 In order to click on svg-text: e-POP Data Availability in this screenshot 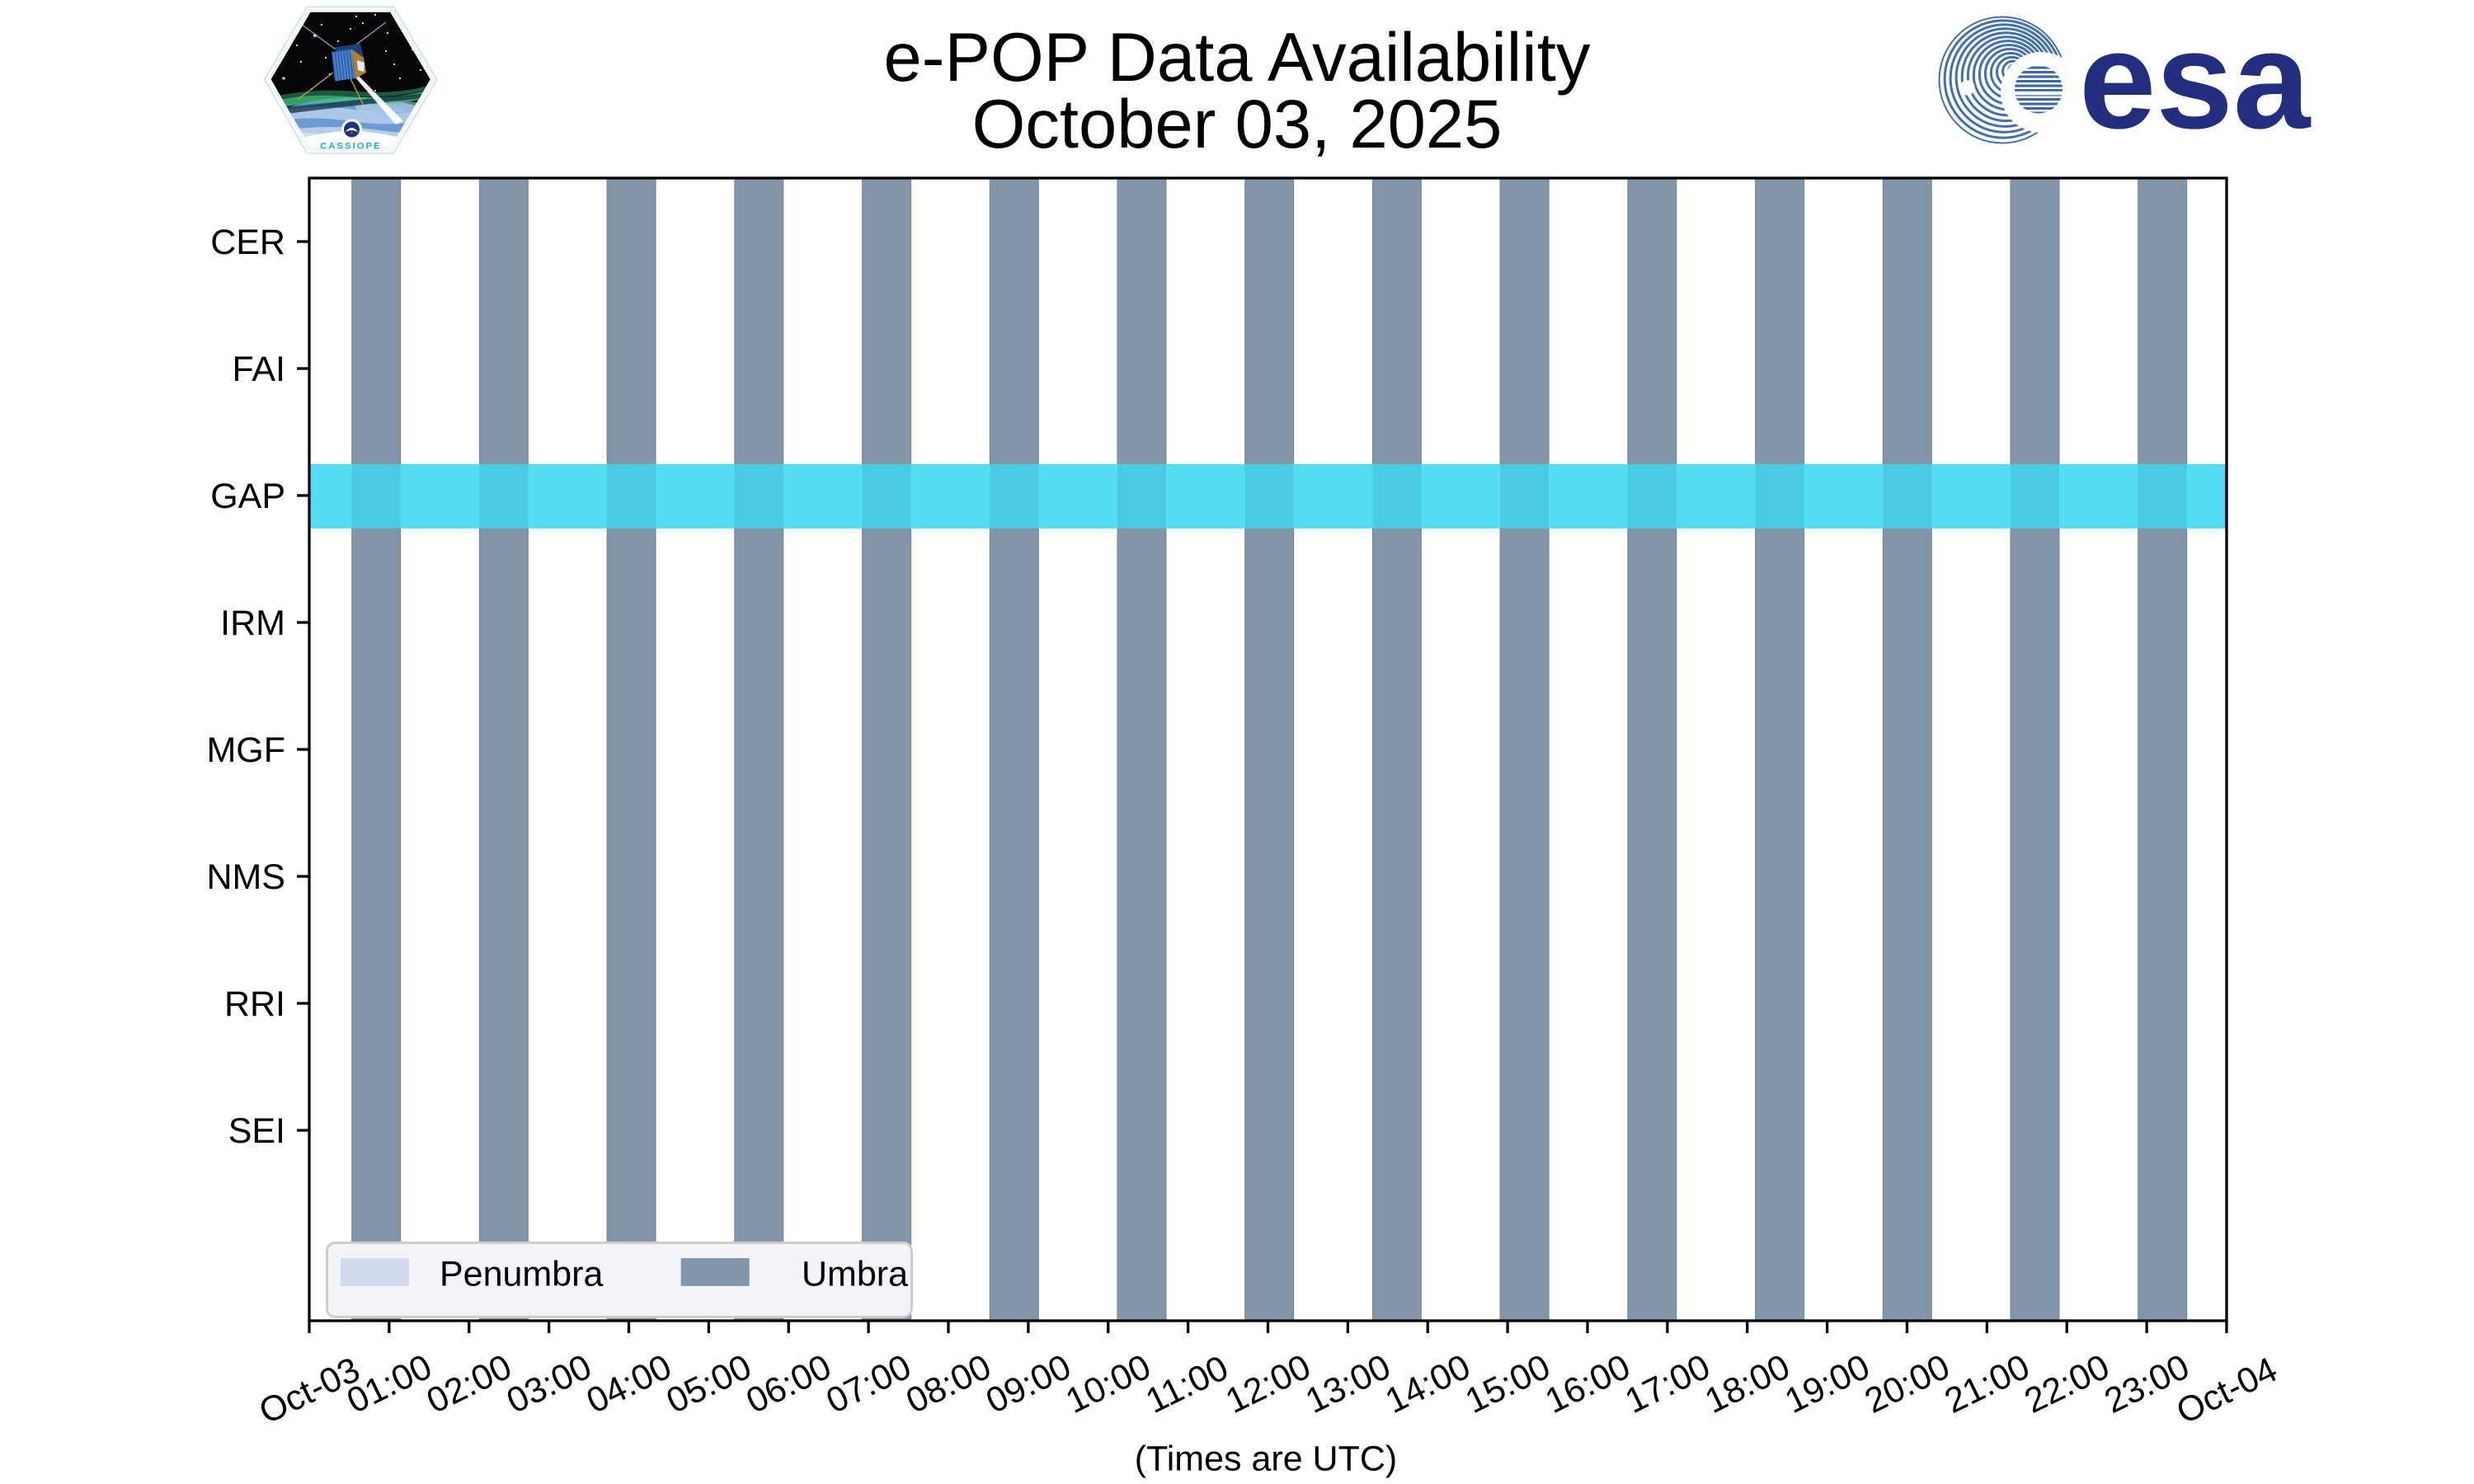, I will do `click(1237, 58)`.